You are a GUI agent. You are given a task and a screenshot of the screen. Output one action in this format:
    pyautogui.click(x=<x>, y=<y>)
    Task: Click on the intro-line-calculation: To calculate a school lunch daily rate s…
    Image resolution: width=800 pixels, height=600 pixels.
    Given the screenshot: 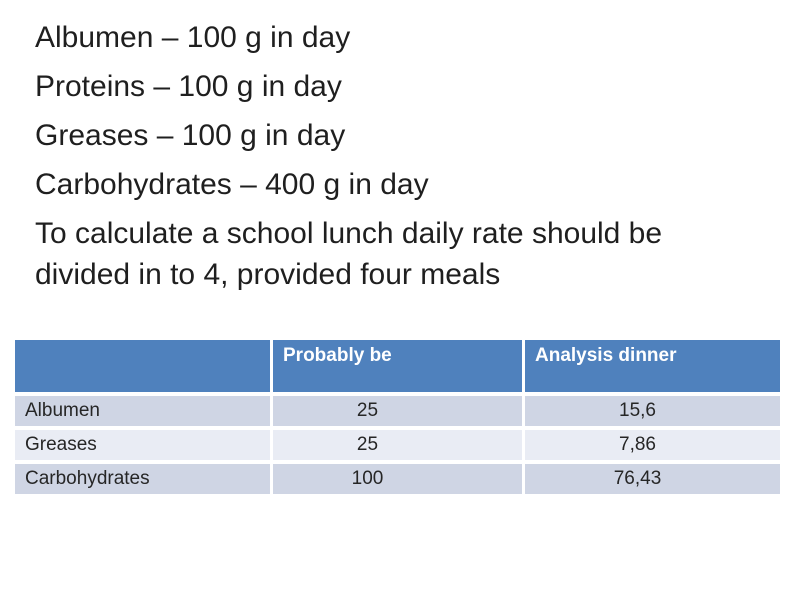 What is the action you would take?
    pyautogui.click(x=349, y=254)
    